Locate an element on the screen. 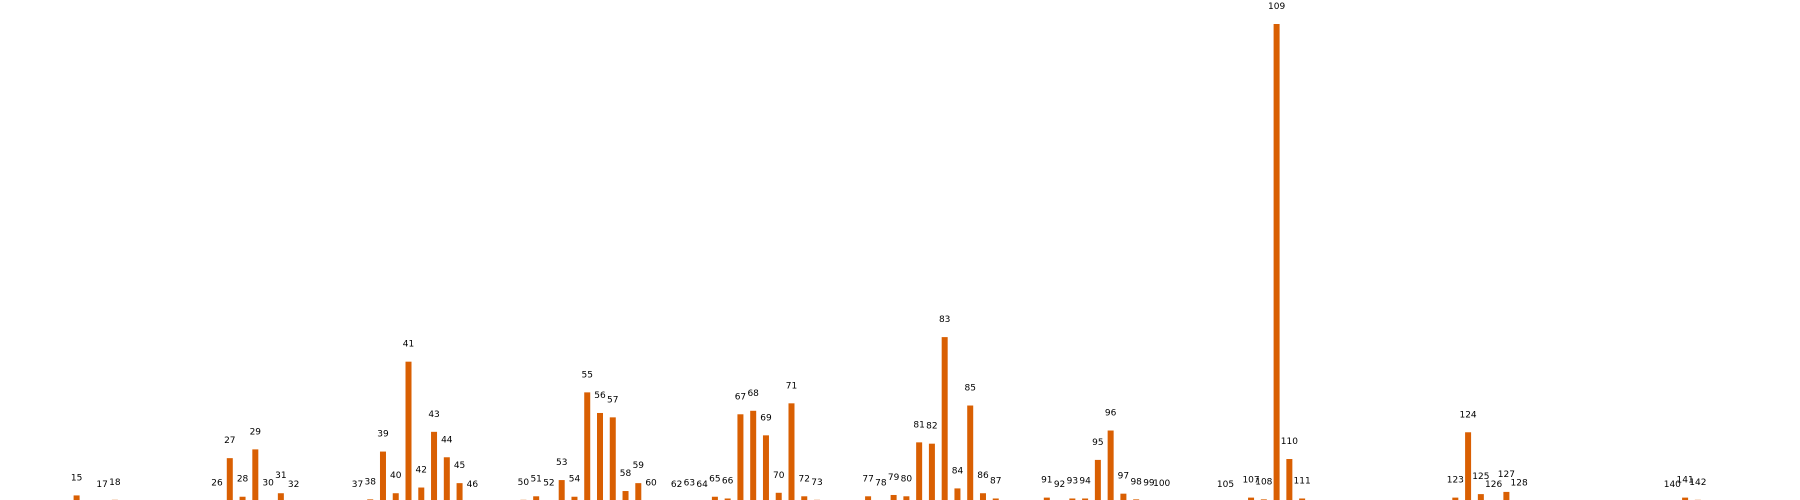  bar-label-71: 71 is located at coordinates (791, 386).